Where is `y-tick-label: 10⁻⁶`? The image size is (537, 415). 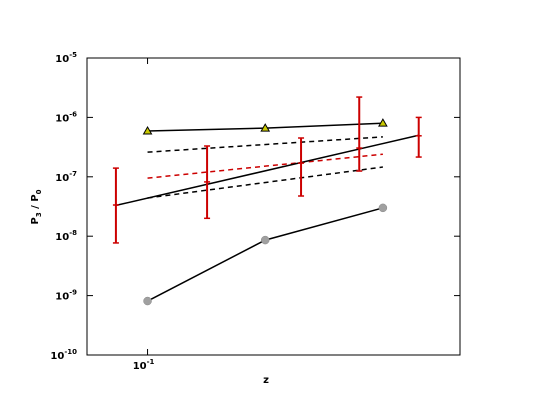 y-tick-label: 10⁻⁶ is located at coordinates (66, 117).